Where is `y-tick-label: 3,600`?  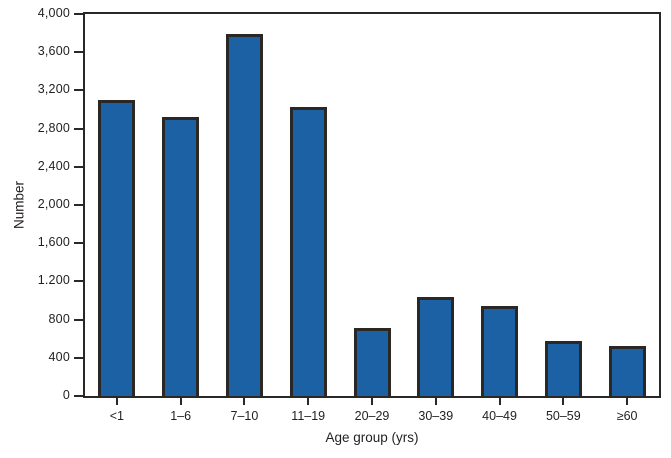 y-tick-label: 3,600 is located at coordinates (53, 51).